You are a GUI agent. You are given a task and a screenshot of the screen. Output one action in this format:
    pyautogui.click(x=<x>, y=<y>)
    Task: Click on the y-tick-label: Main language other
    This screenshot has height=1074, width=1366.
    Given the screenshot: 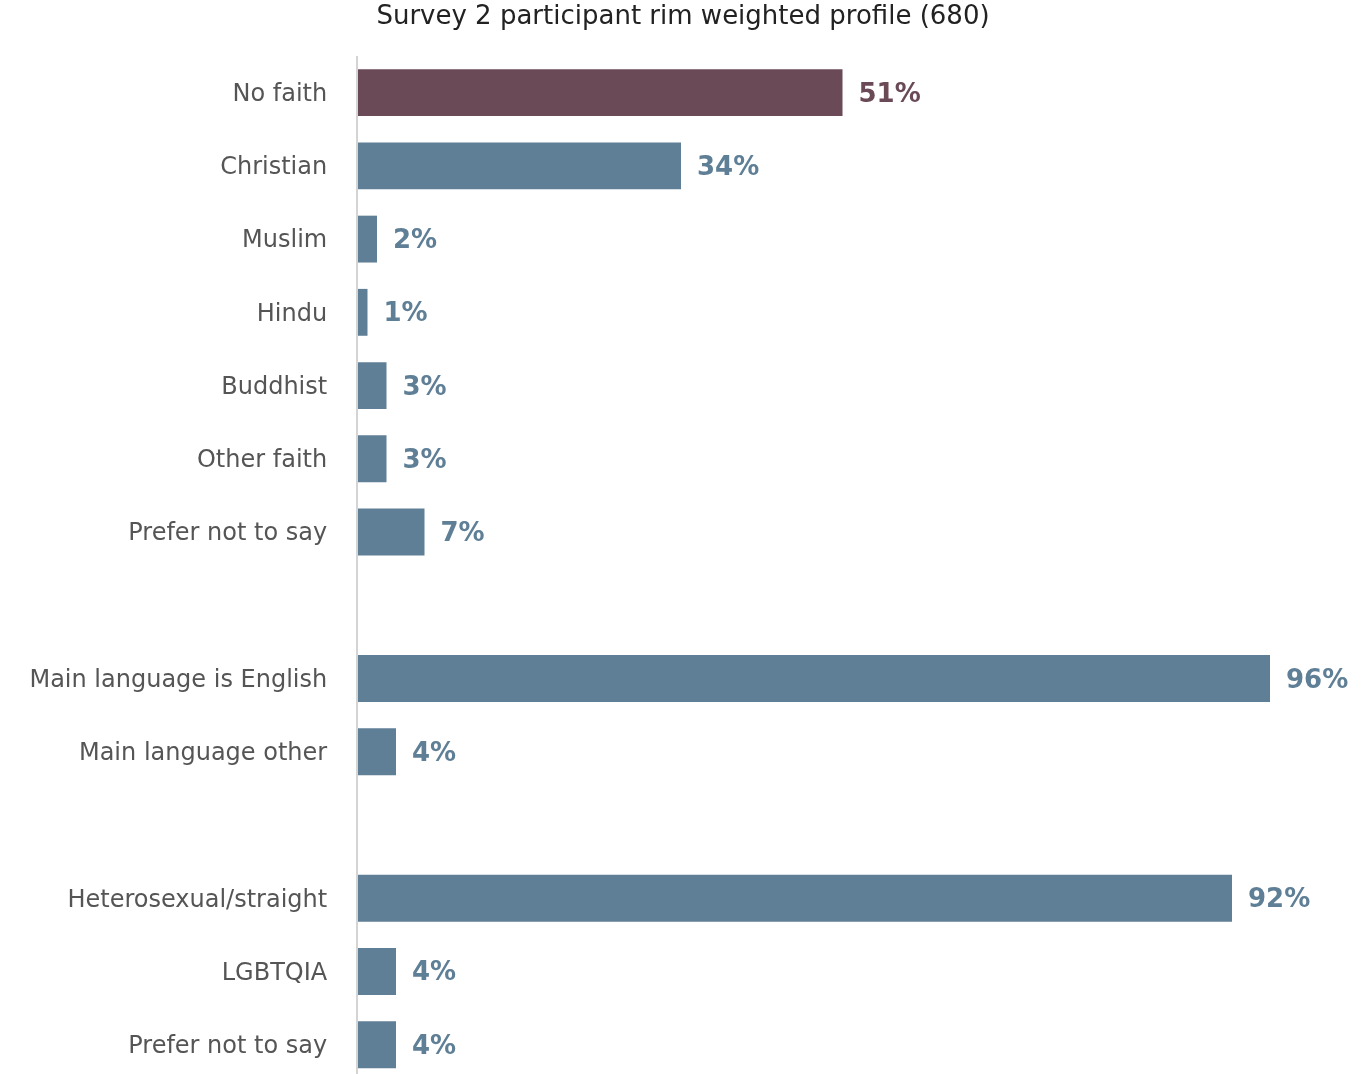 What is the action you would take?
    pyautogui.click(x=203, y=752)
    